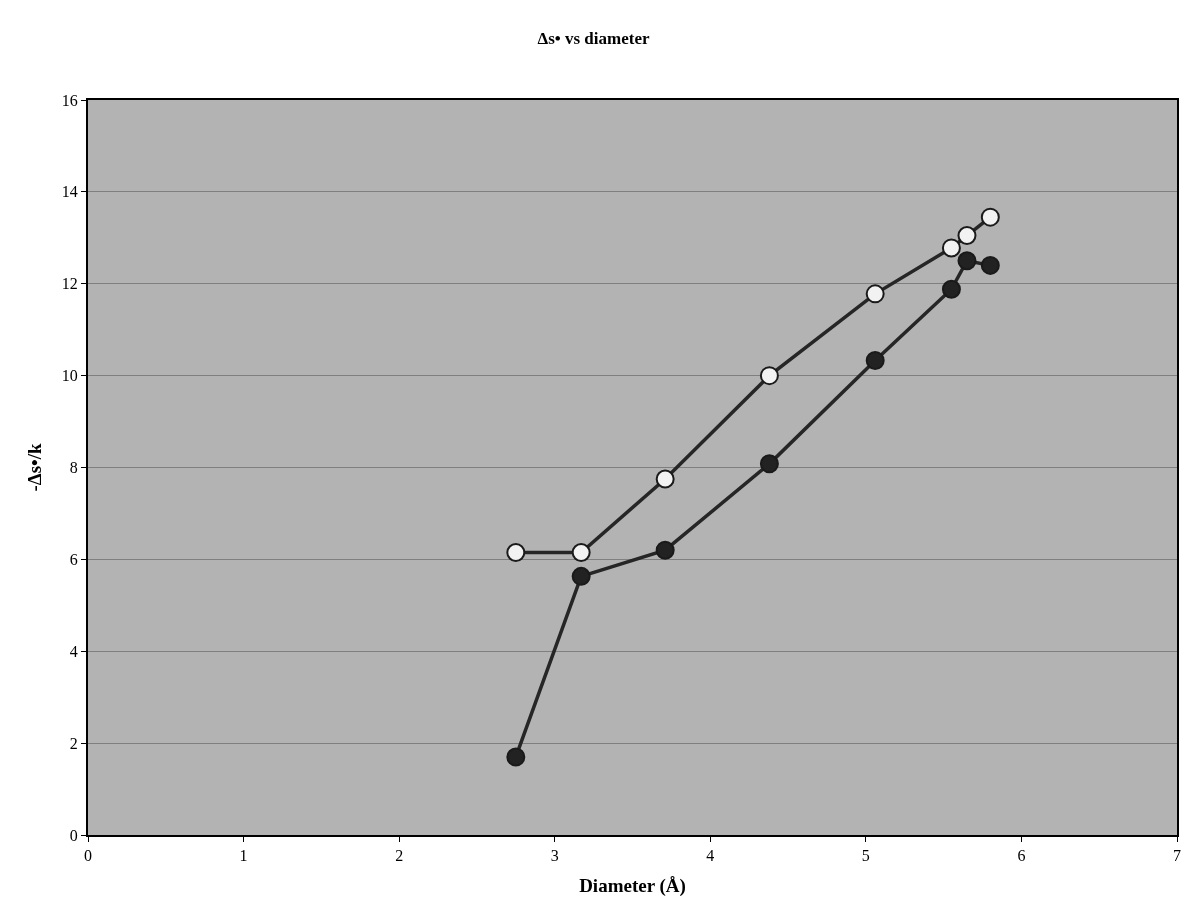 This screenshot has height=912, width=1187. I want to click on x-tick-label: 6, so click(1021, 856).